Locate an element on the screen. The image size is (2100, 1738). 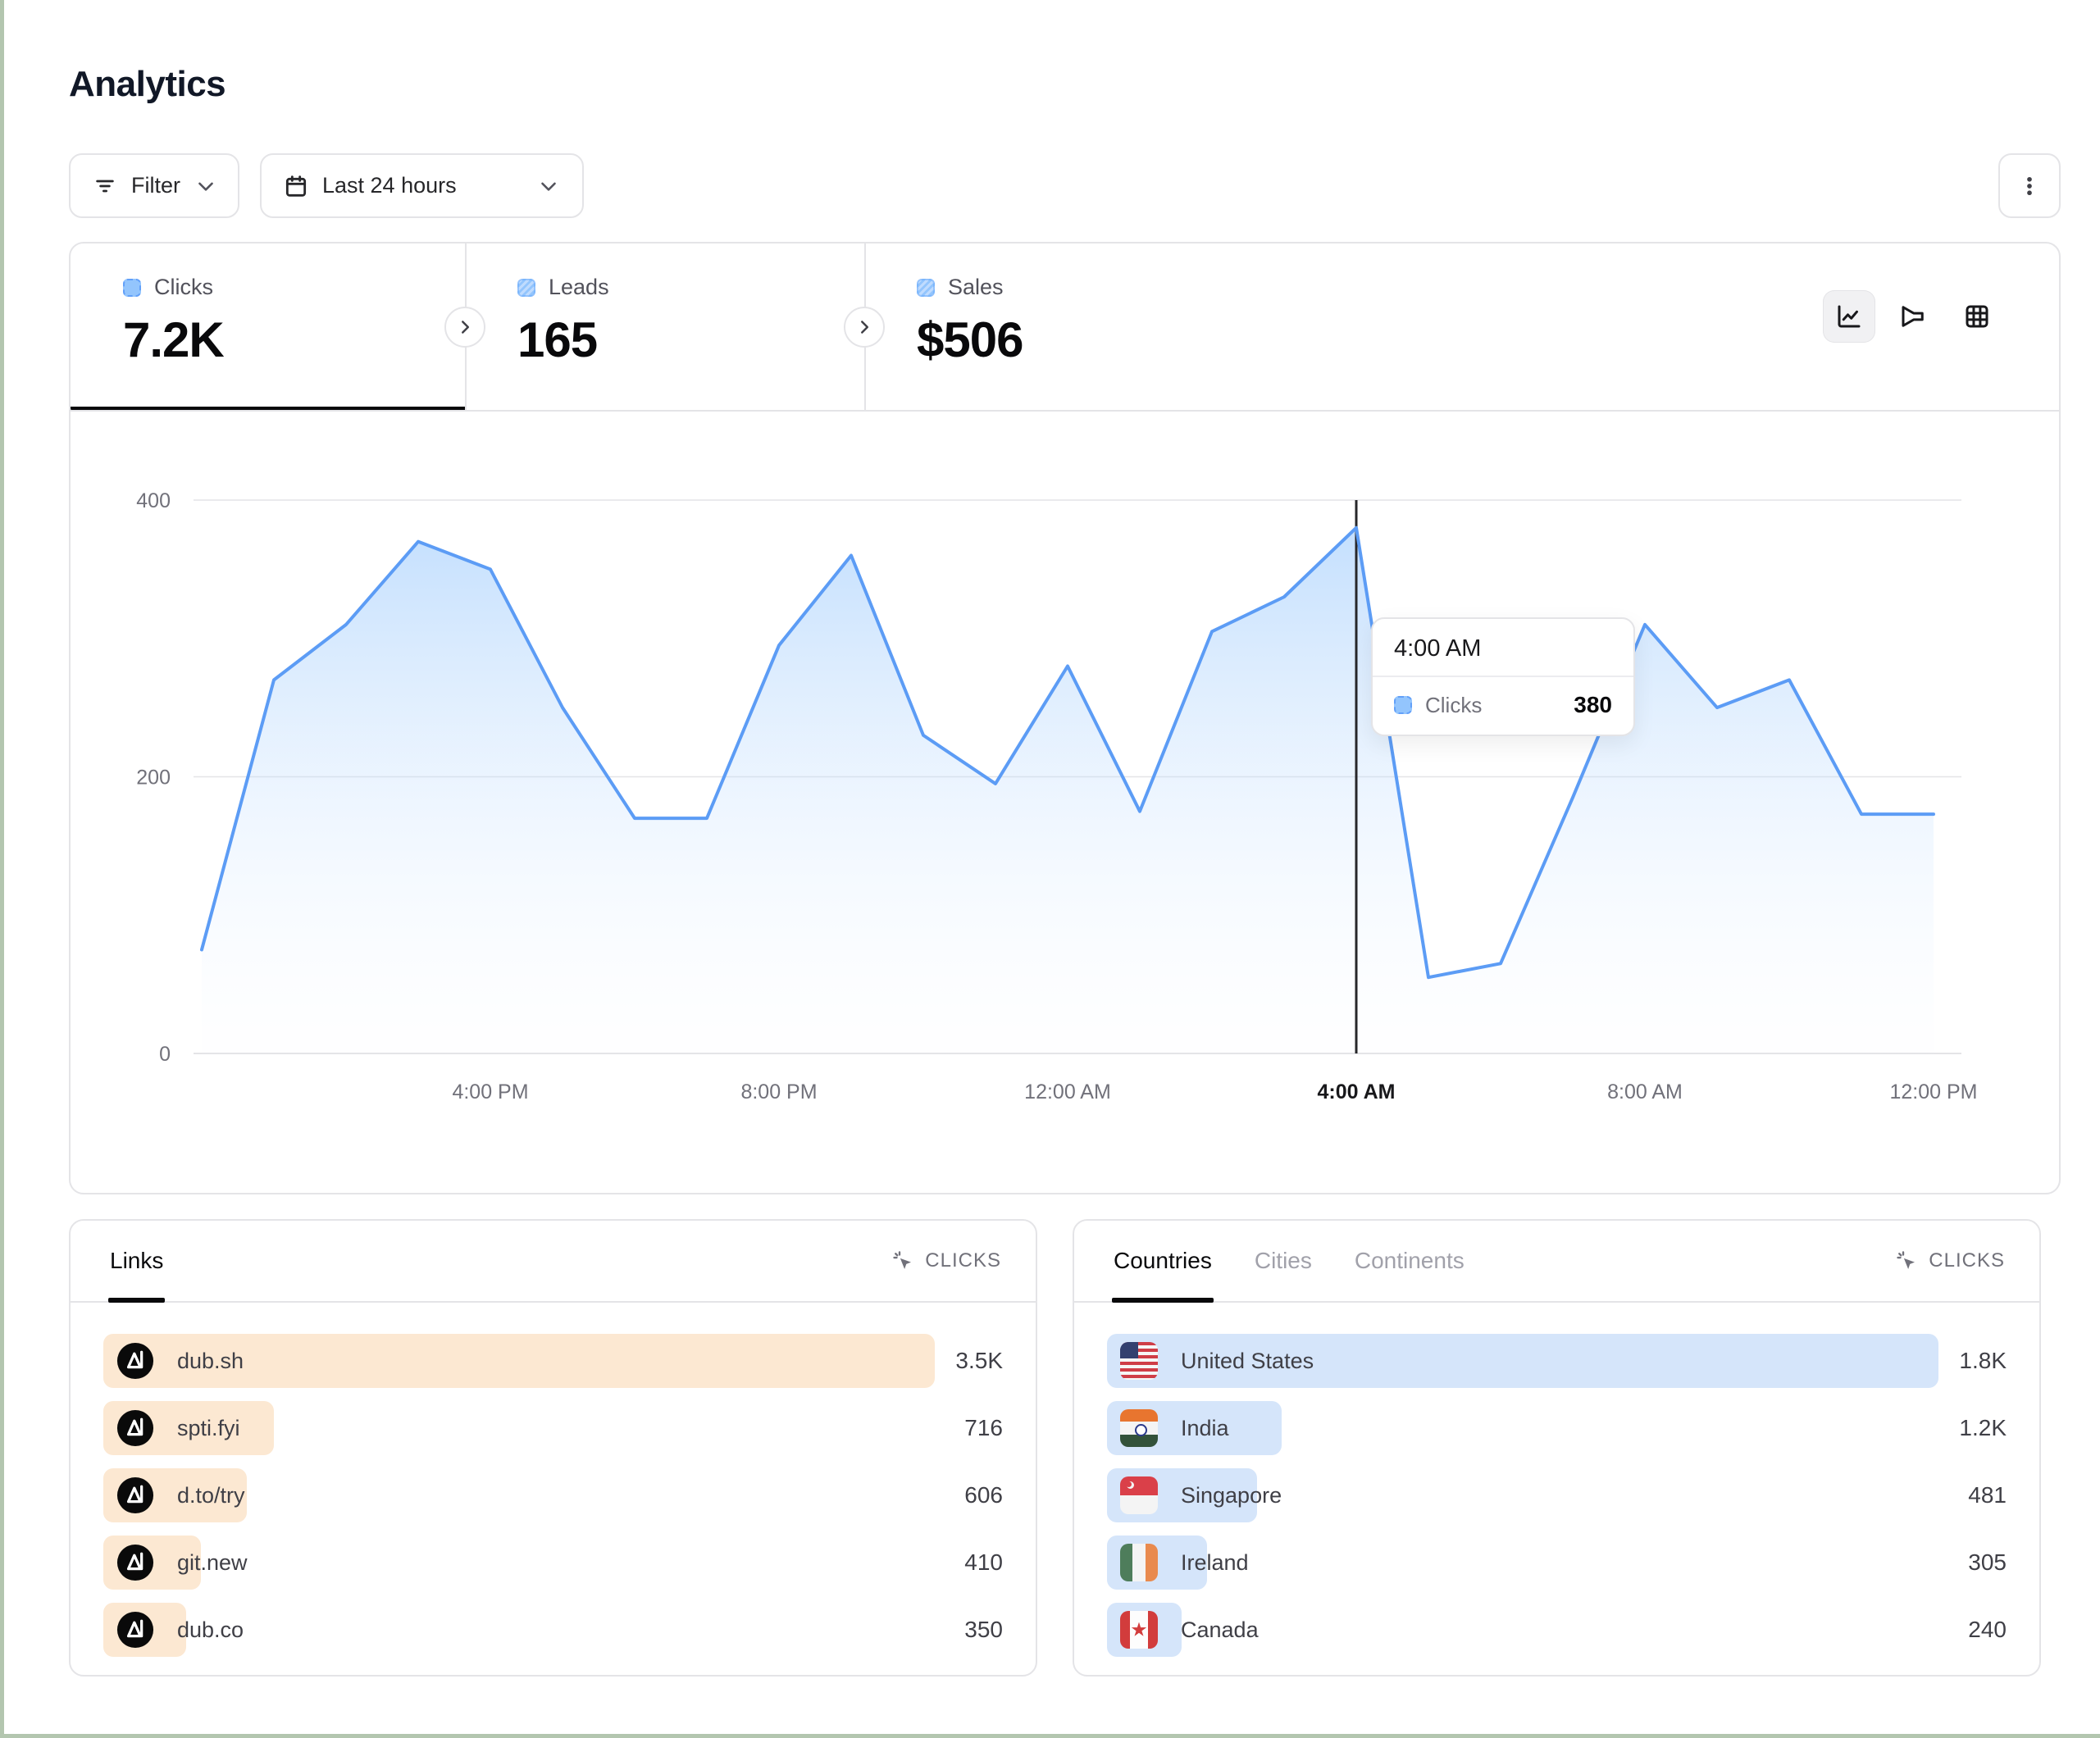
item-value: 1.8K is located at coordinates (1983, 1360).